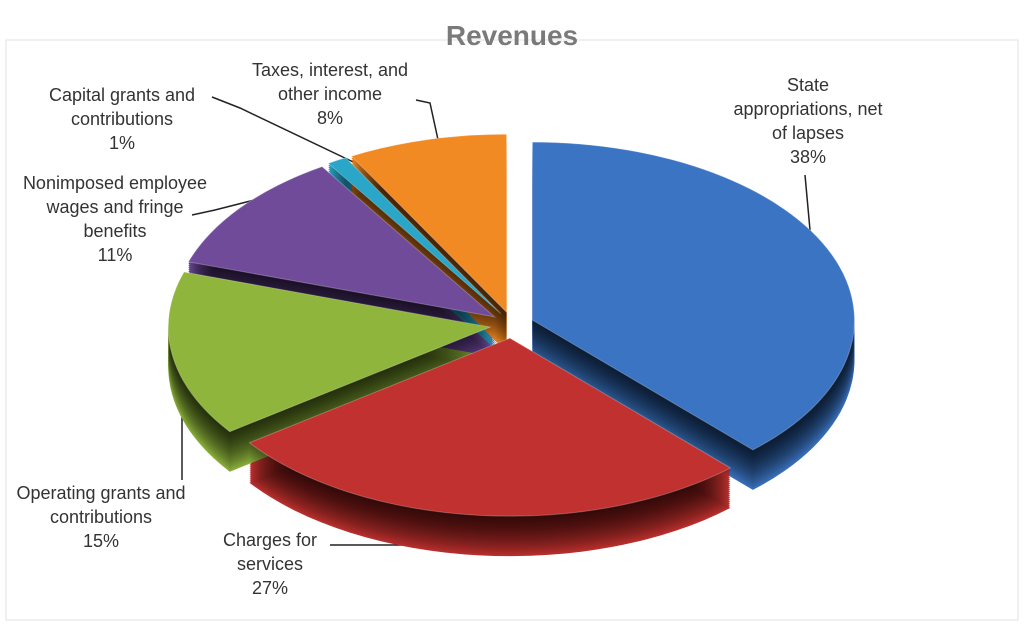 This screenshot has height=626, width=1024. I want to click on slice-category: Operating grants and contributions, so click(101, 505).